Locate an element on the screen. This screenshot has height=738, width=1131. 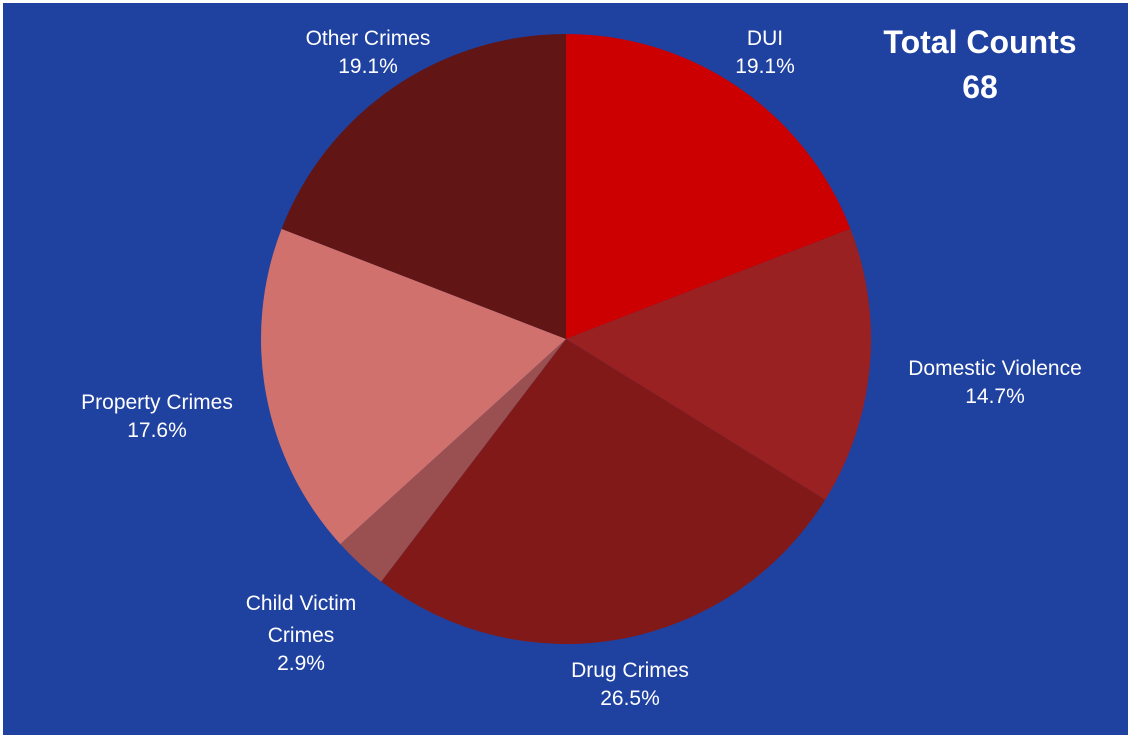
slice-label-domestic-violence: Domestic Violence 14.7% is located at coordinates (995, 382).